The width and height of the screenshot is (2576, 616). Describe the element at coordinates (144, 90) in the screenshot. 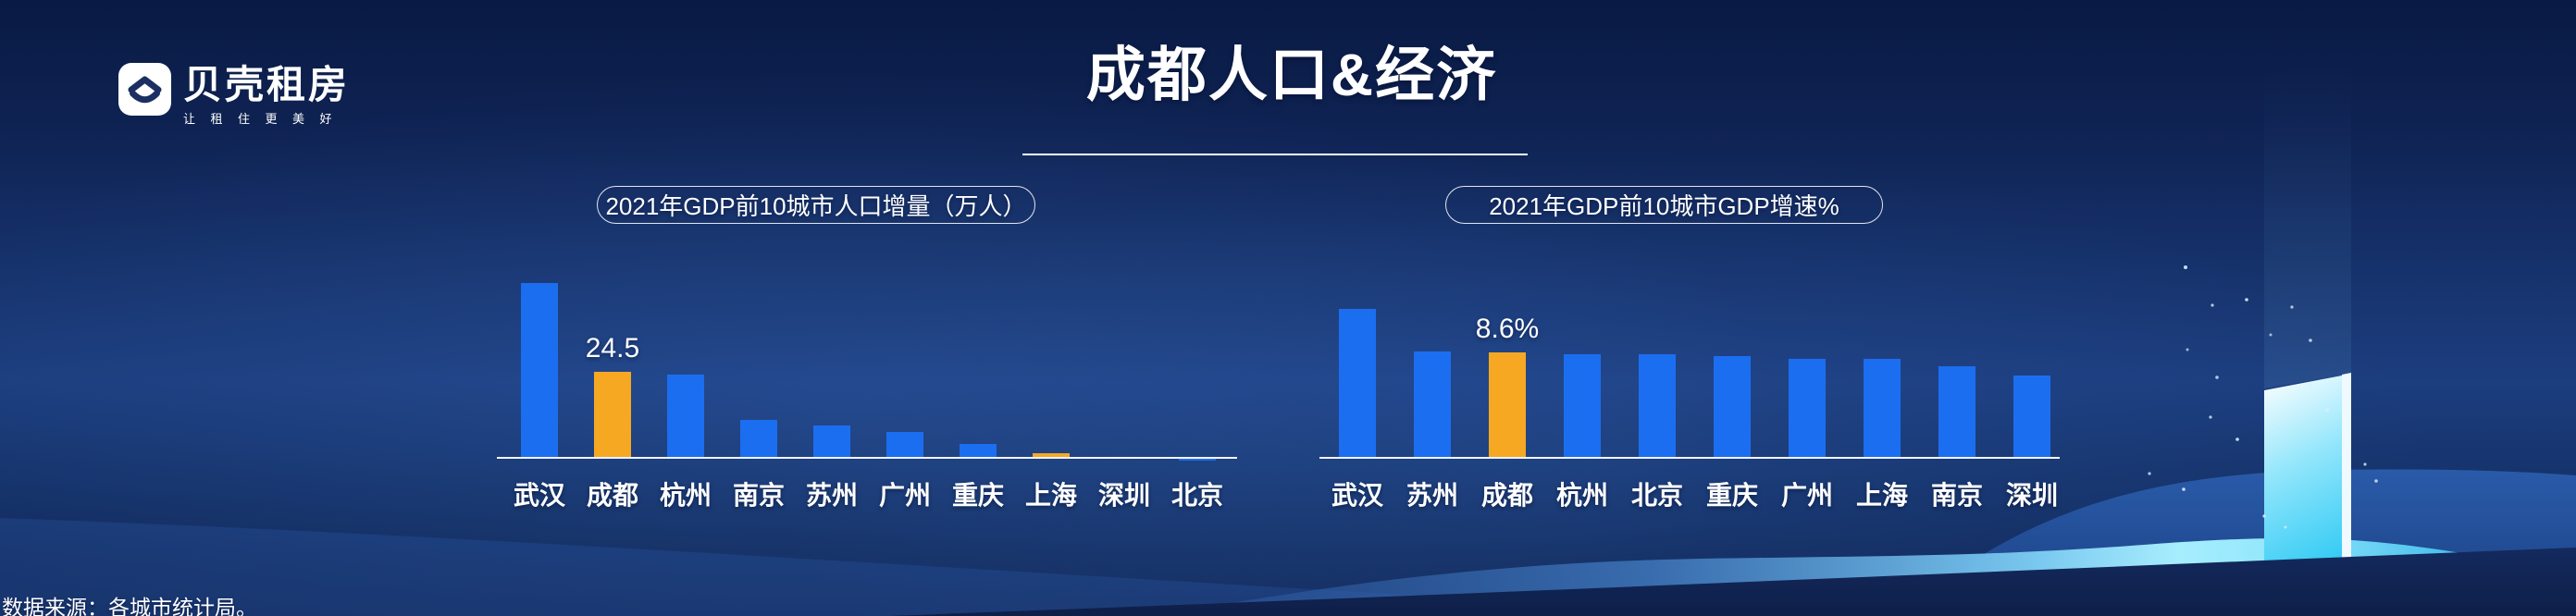

I see `beike-house-icon` at that location.